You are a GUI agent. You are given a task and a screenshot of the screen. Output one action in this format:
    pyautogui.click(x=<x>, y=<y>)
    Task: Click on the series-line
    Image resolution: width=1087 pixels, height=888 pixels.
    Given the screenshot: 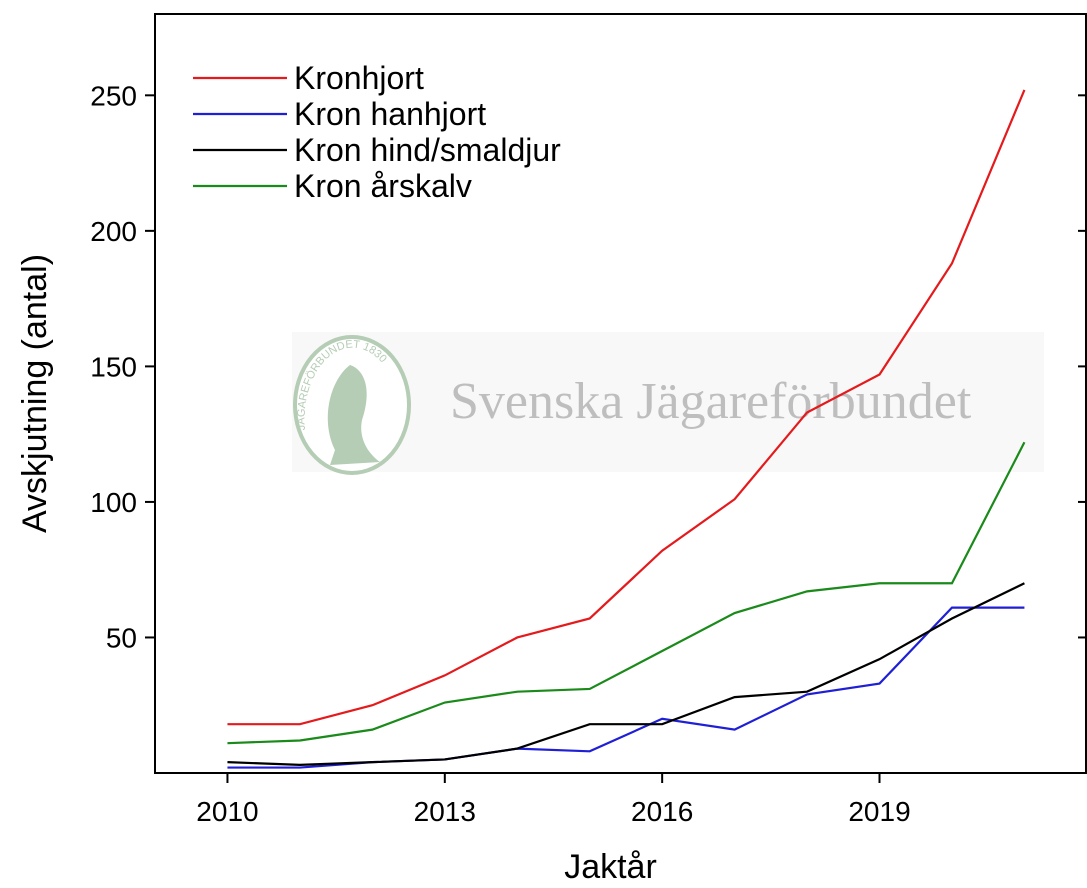 What is the action you would take?
    pyautogui.click(x=626, y=687)
    